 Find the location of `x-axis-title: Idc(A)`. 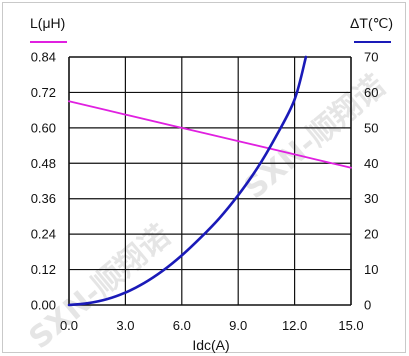

x-axis-title: Idc(A) is located at coordinates (210, 345).